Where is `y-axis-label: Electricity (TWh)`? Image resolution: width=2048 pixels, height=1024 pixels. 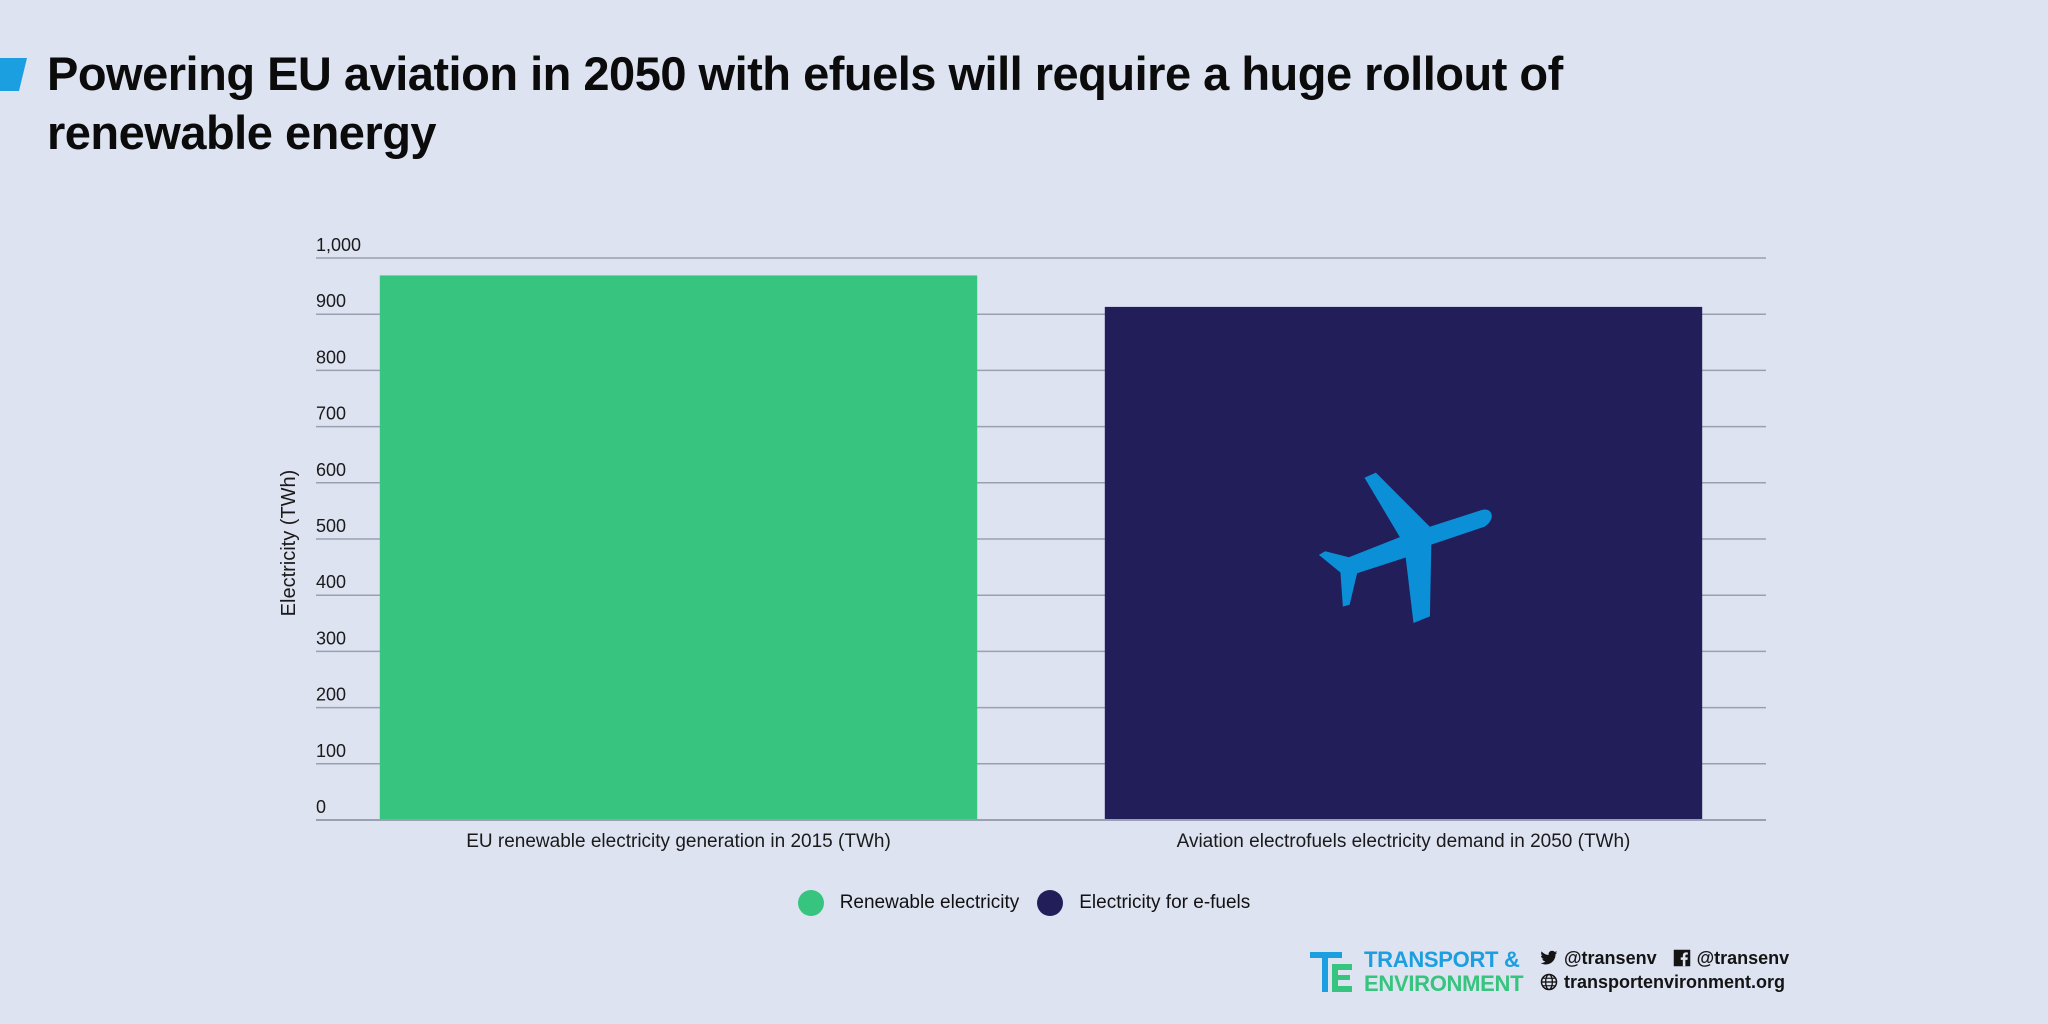 y-axis-label: Electricity (TWh) is located at coordinates (289, 543).